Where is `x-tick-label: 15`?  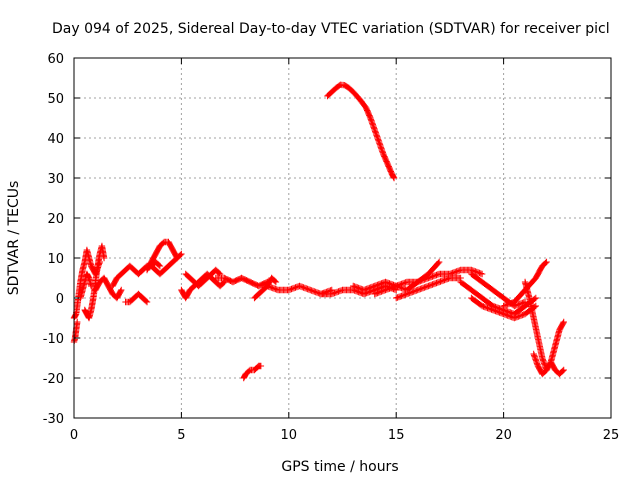 x-tick-label: 15 is located at coordinates (396, 435).